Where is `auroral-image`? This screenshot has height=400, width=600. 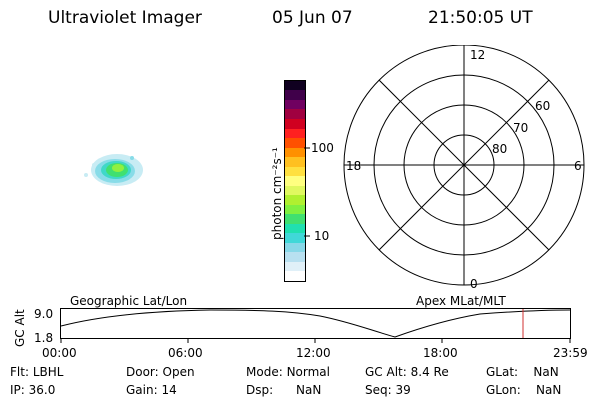
auroral-image is located at coordinates (113, 170).